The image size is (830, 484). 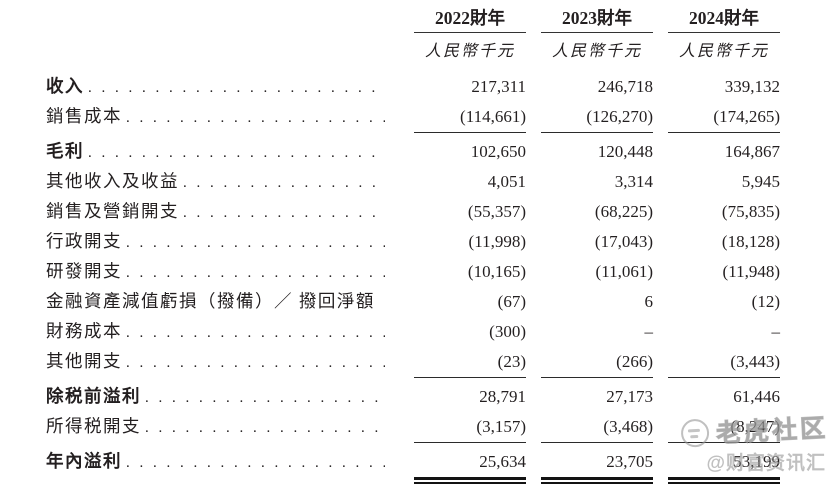 I want to click on cell-value: (3,443), so click(x=724, y=362).